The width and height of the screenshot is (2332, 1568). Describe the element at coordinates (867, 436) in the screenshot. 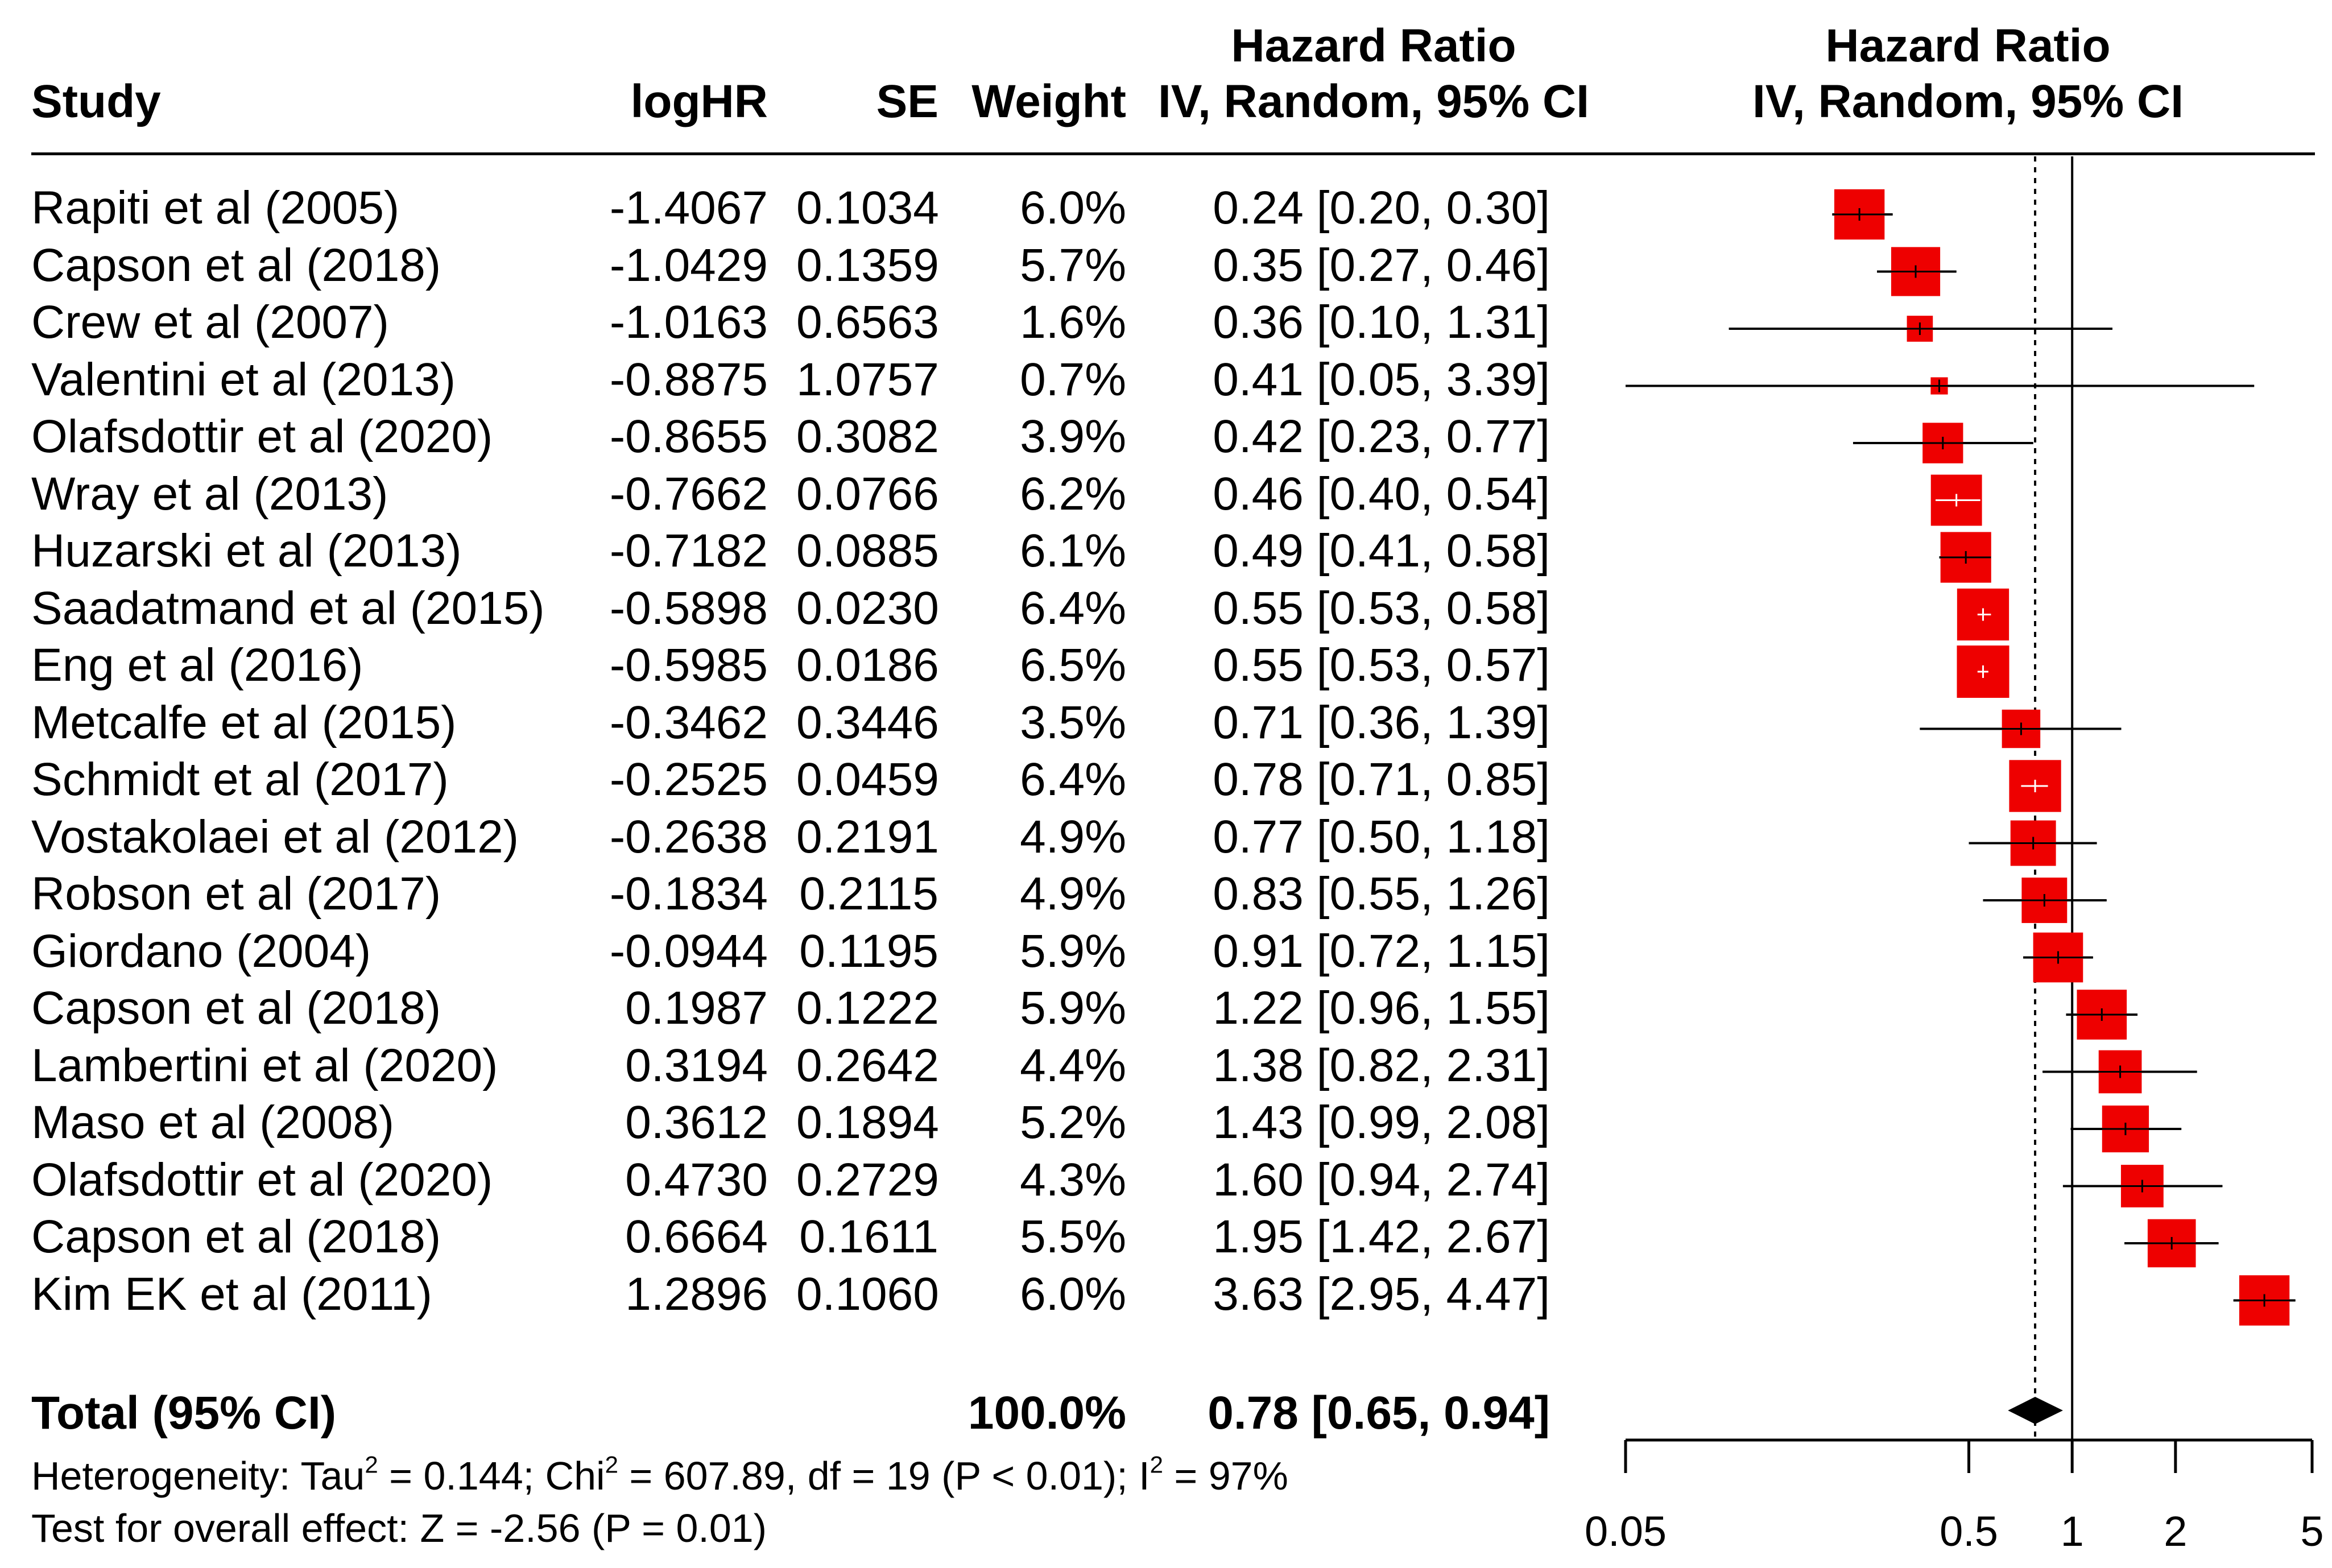

I see `study-se: 0.3082` at that location.